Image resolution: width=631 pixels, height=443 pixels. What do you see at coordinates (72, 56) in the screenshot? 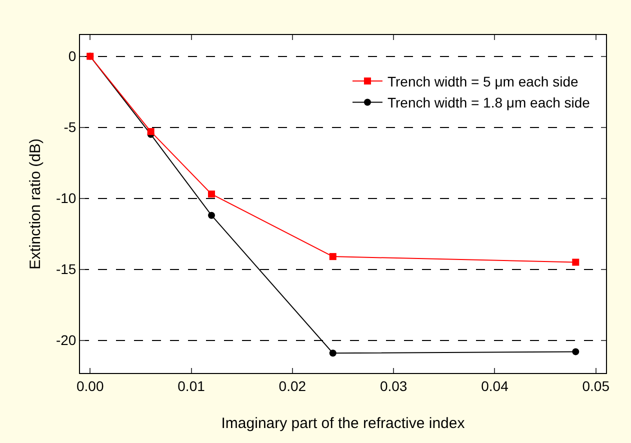
I see `y-tick-label: 0` at bounding box center [72, 56].